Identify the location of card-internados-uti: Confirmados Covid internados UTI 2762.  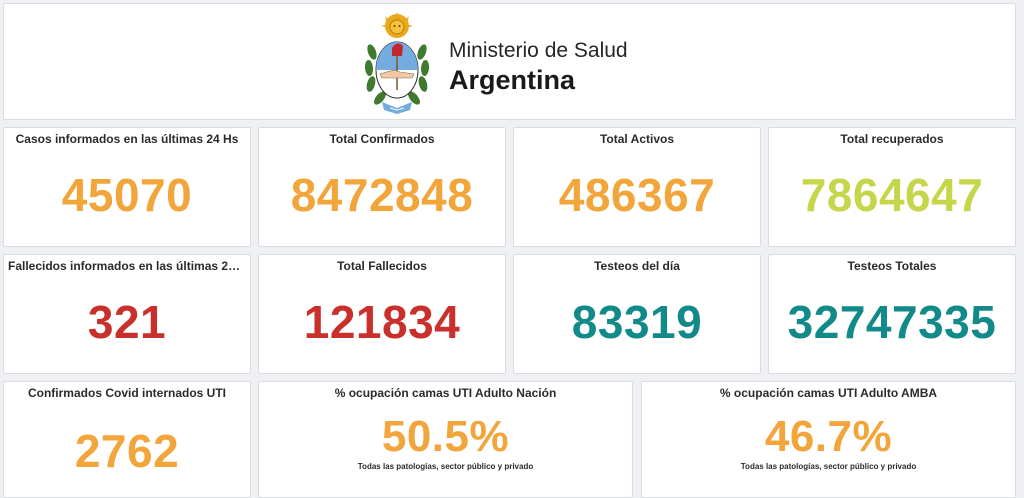
(127, 439).